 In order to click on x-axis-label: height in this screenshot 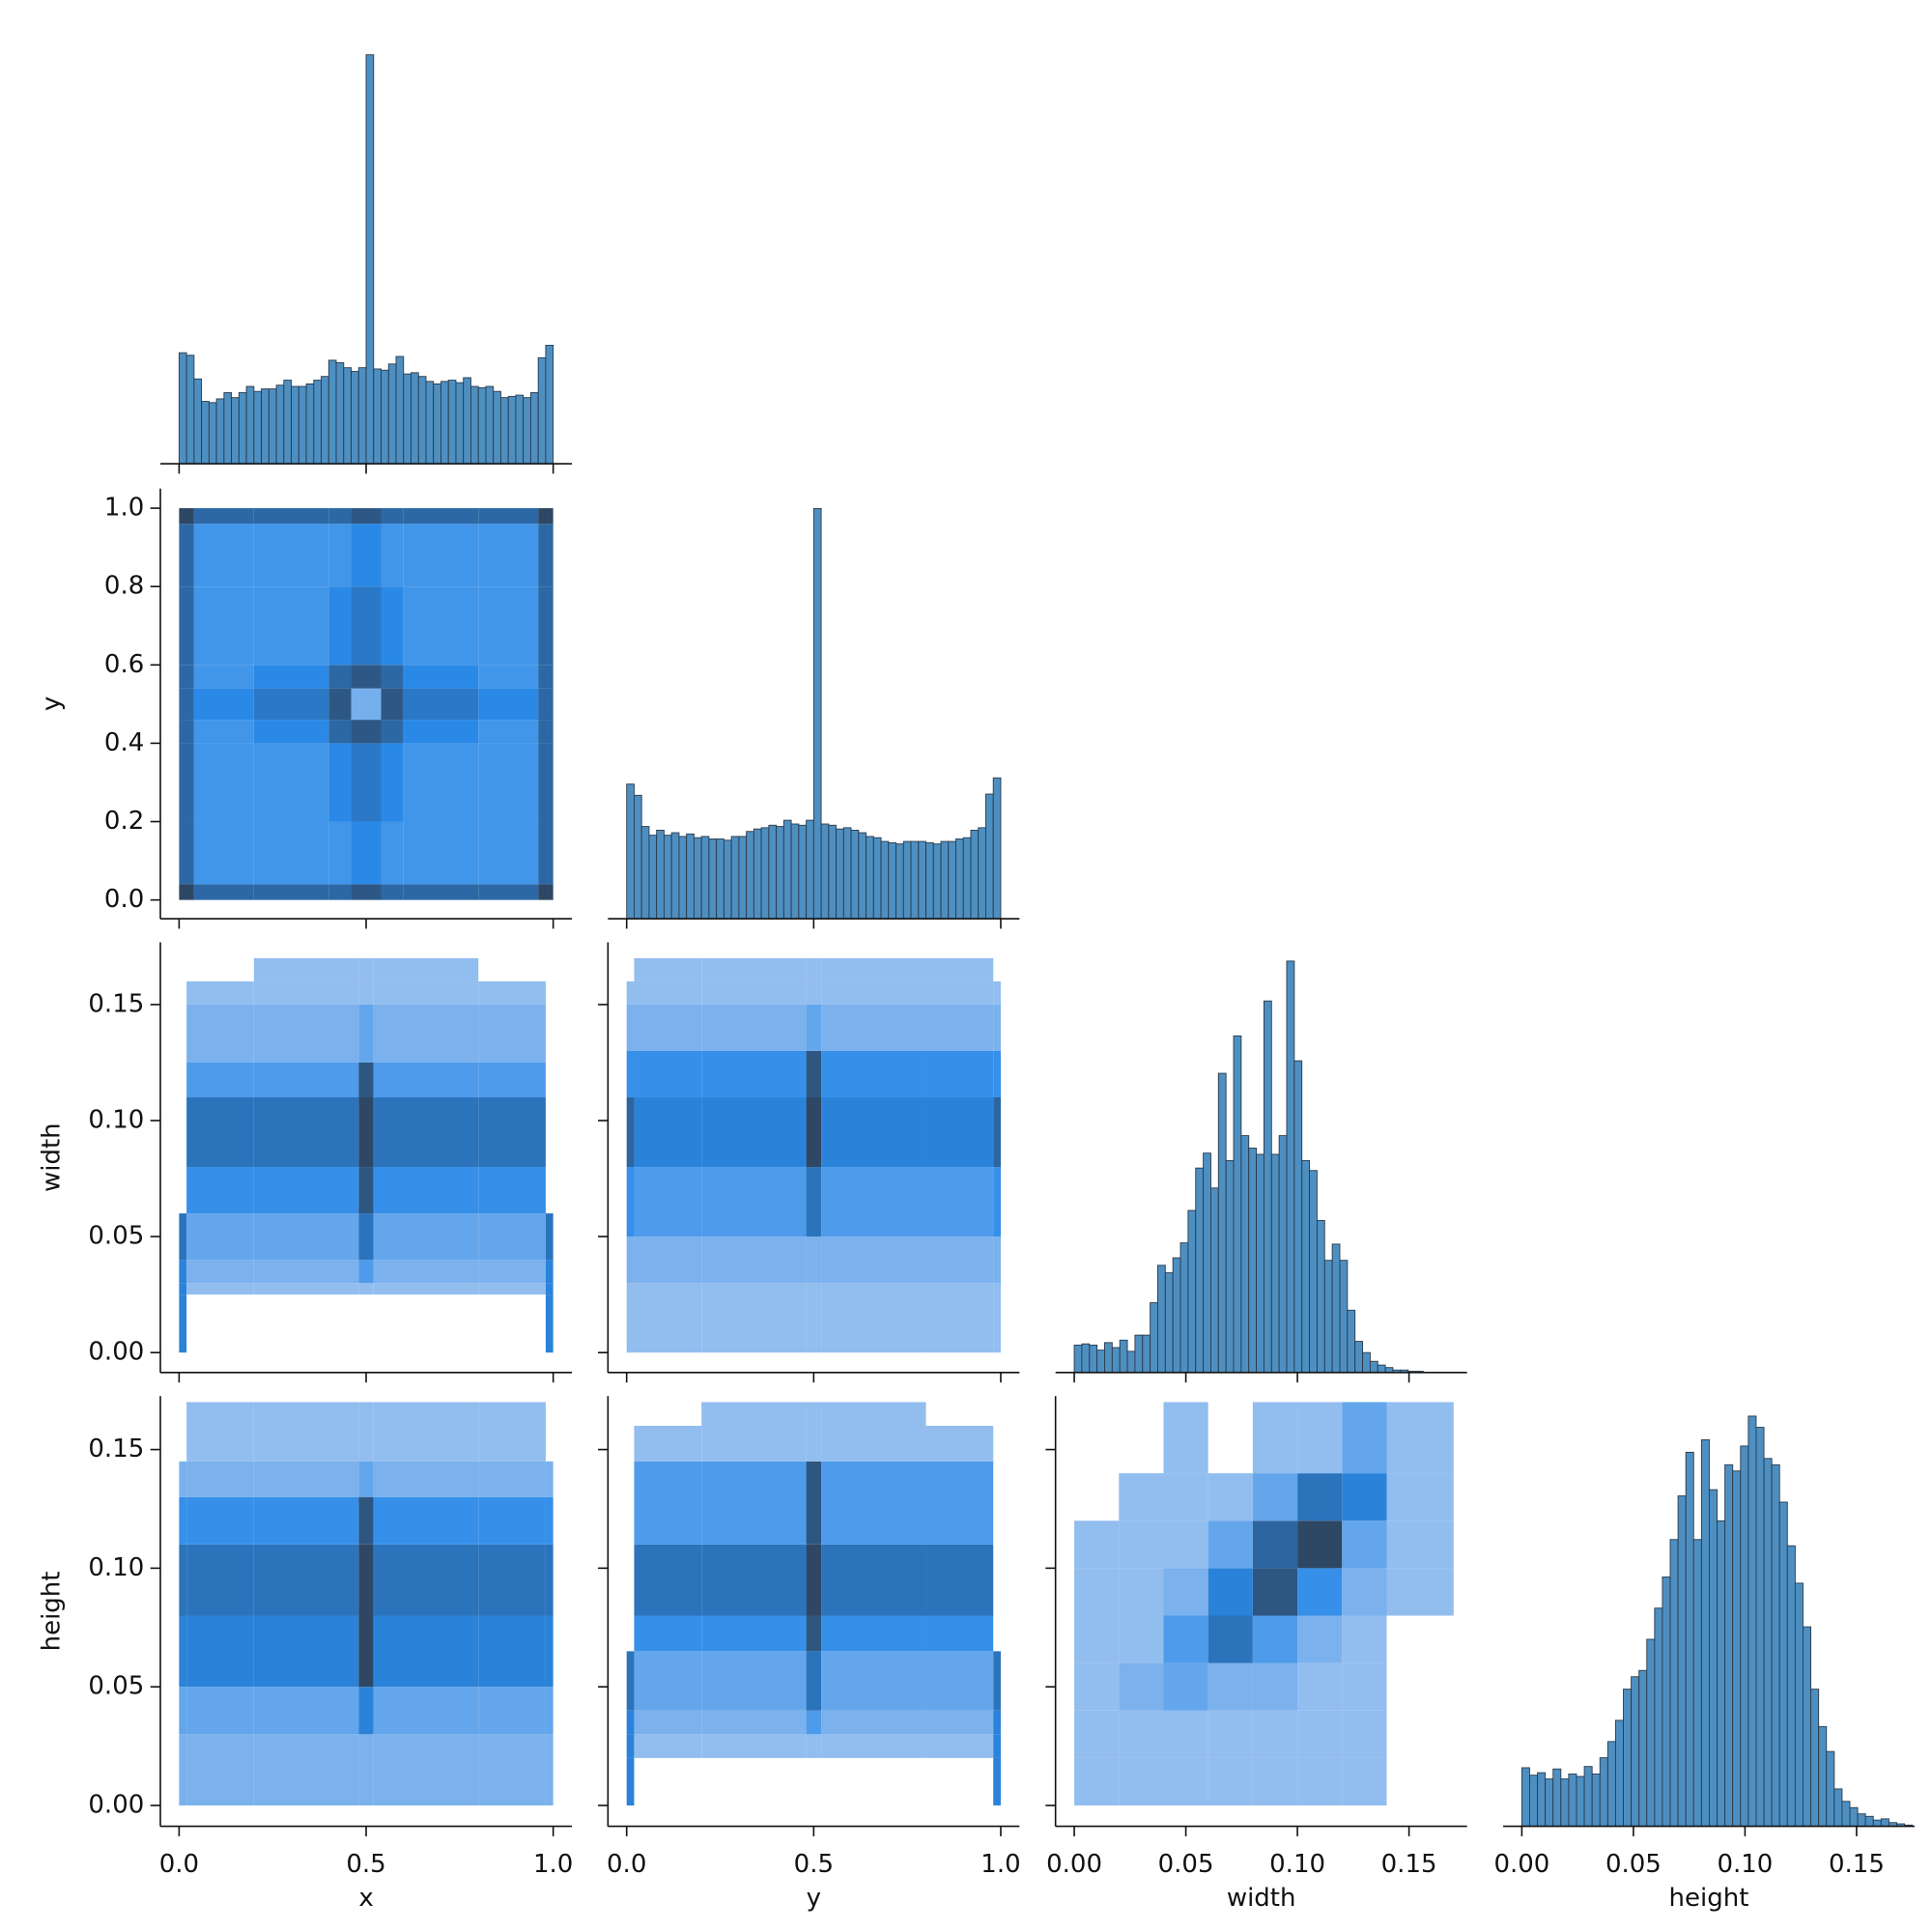, I will do `click(1709, 1898)`.